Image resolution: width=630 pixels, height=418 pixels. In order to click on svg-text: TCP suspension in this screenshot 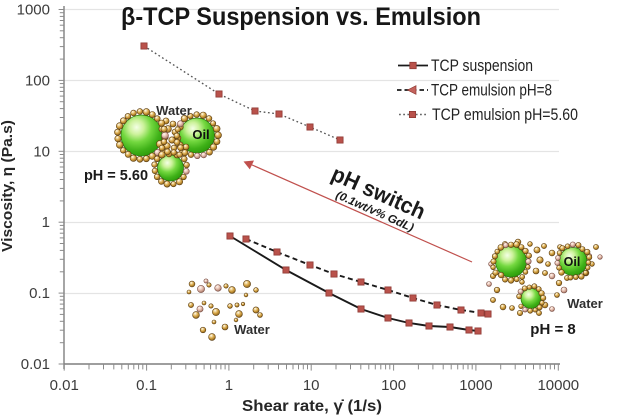, I will do `click(482, 66)`.